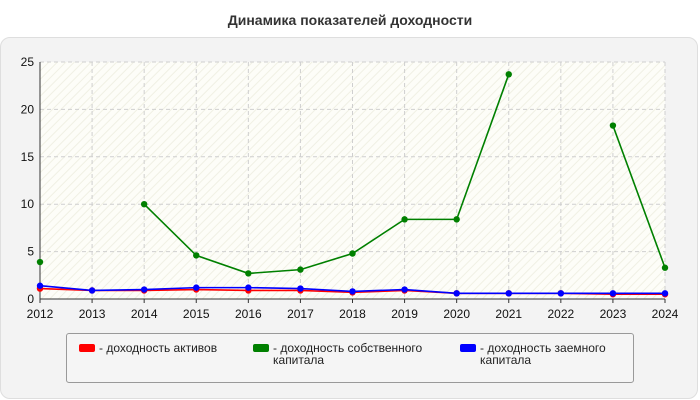 The width and height of the screenshot is (700, 400). What do you see at coordinates (456, 314) in the screenshot?
I see `x-tick-label: 2020` at bounding box center [456, 314].